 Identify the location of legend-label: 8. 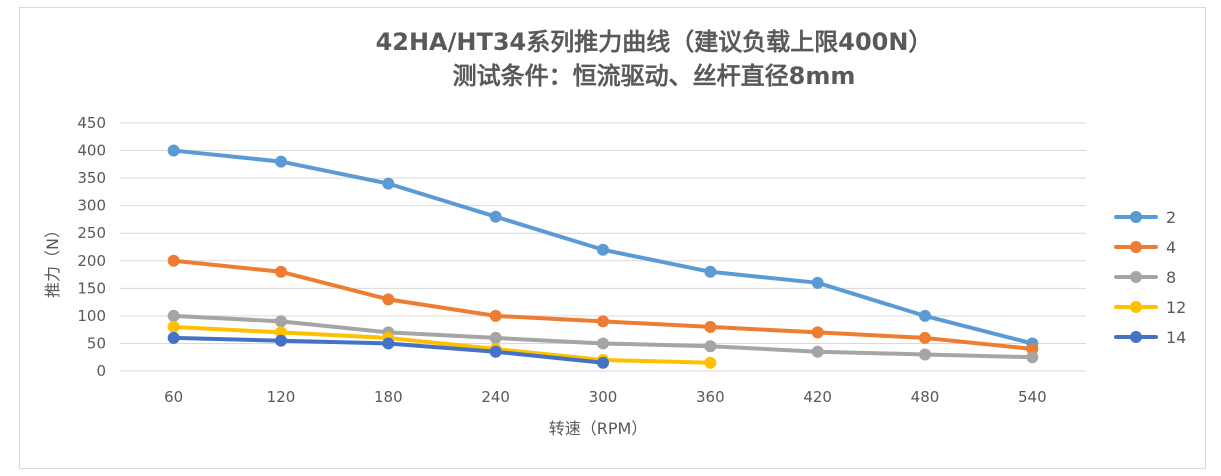
(1171, 277).